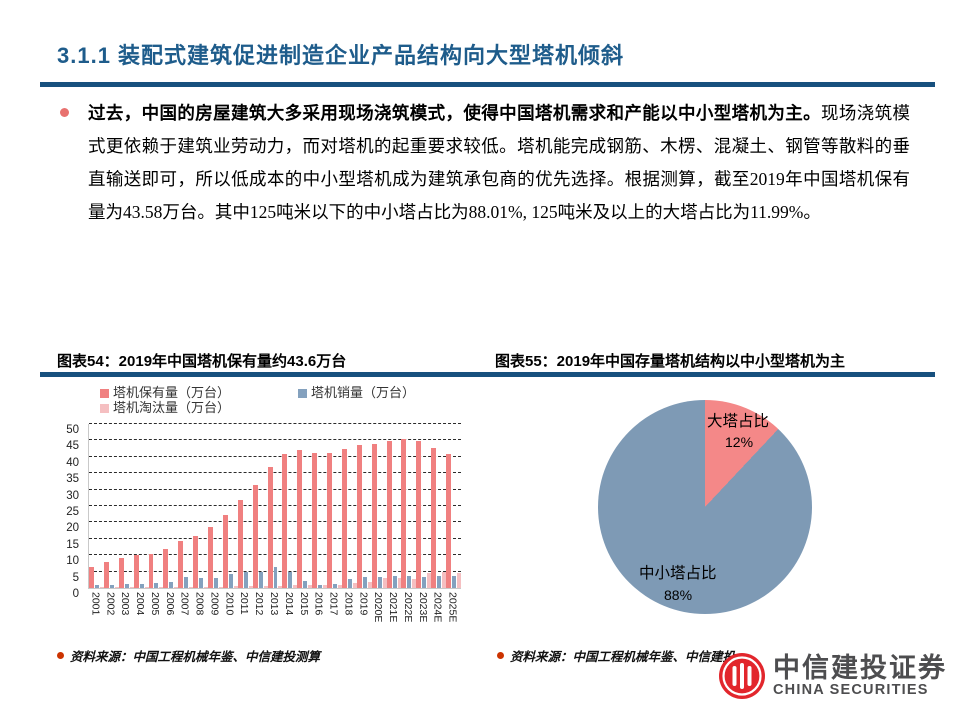 The height and width of the screenshot is (720, 960). I want to click on x-tick-label: 2024E, so click(437, 607).